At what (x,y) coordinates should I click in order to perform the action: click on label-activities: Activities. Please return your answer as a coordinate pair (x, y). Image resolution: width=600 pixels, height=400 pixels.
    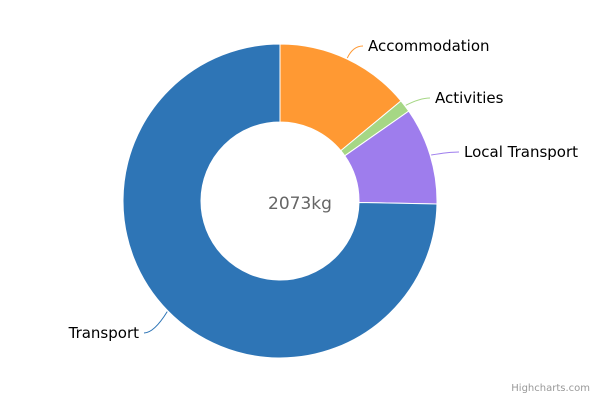
    Looking at the image, I should click on (469, 98).